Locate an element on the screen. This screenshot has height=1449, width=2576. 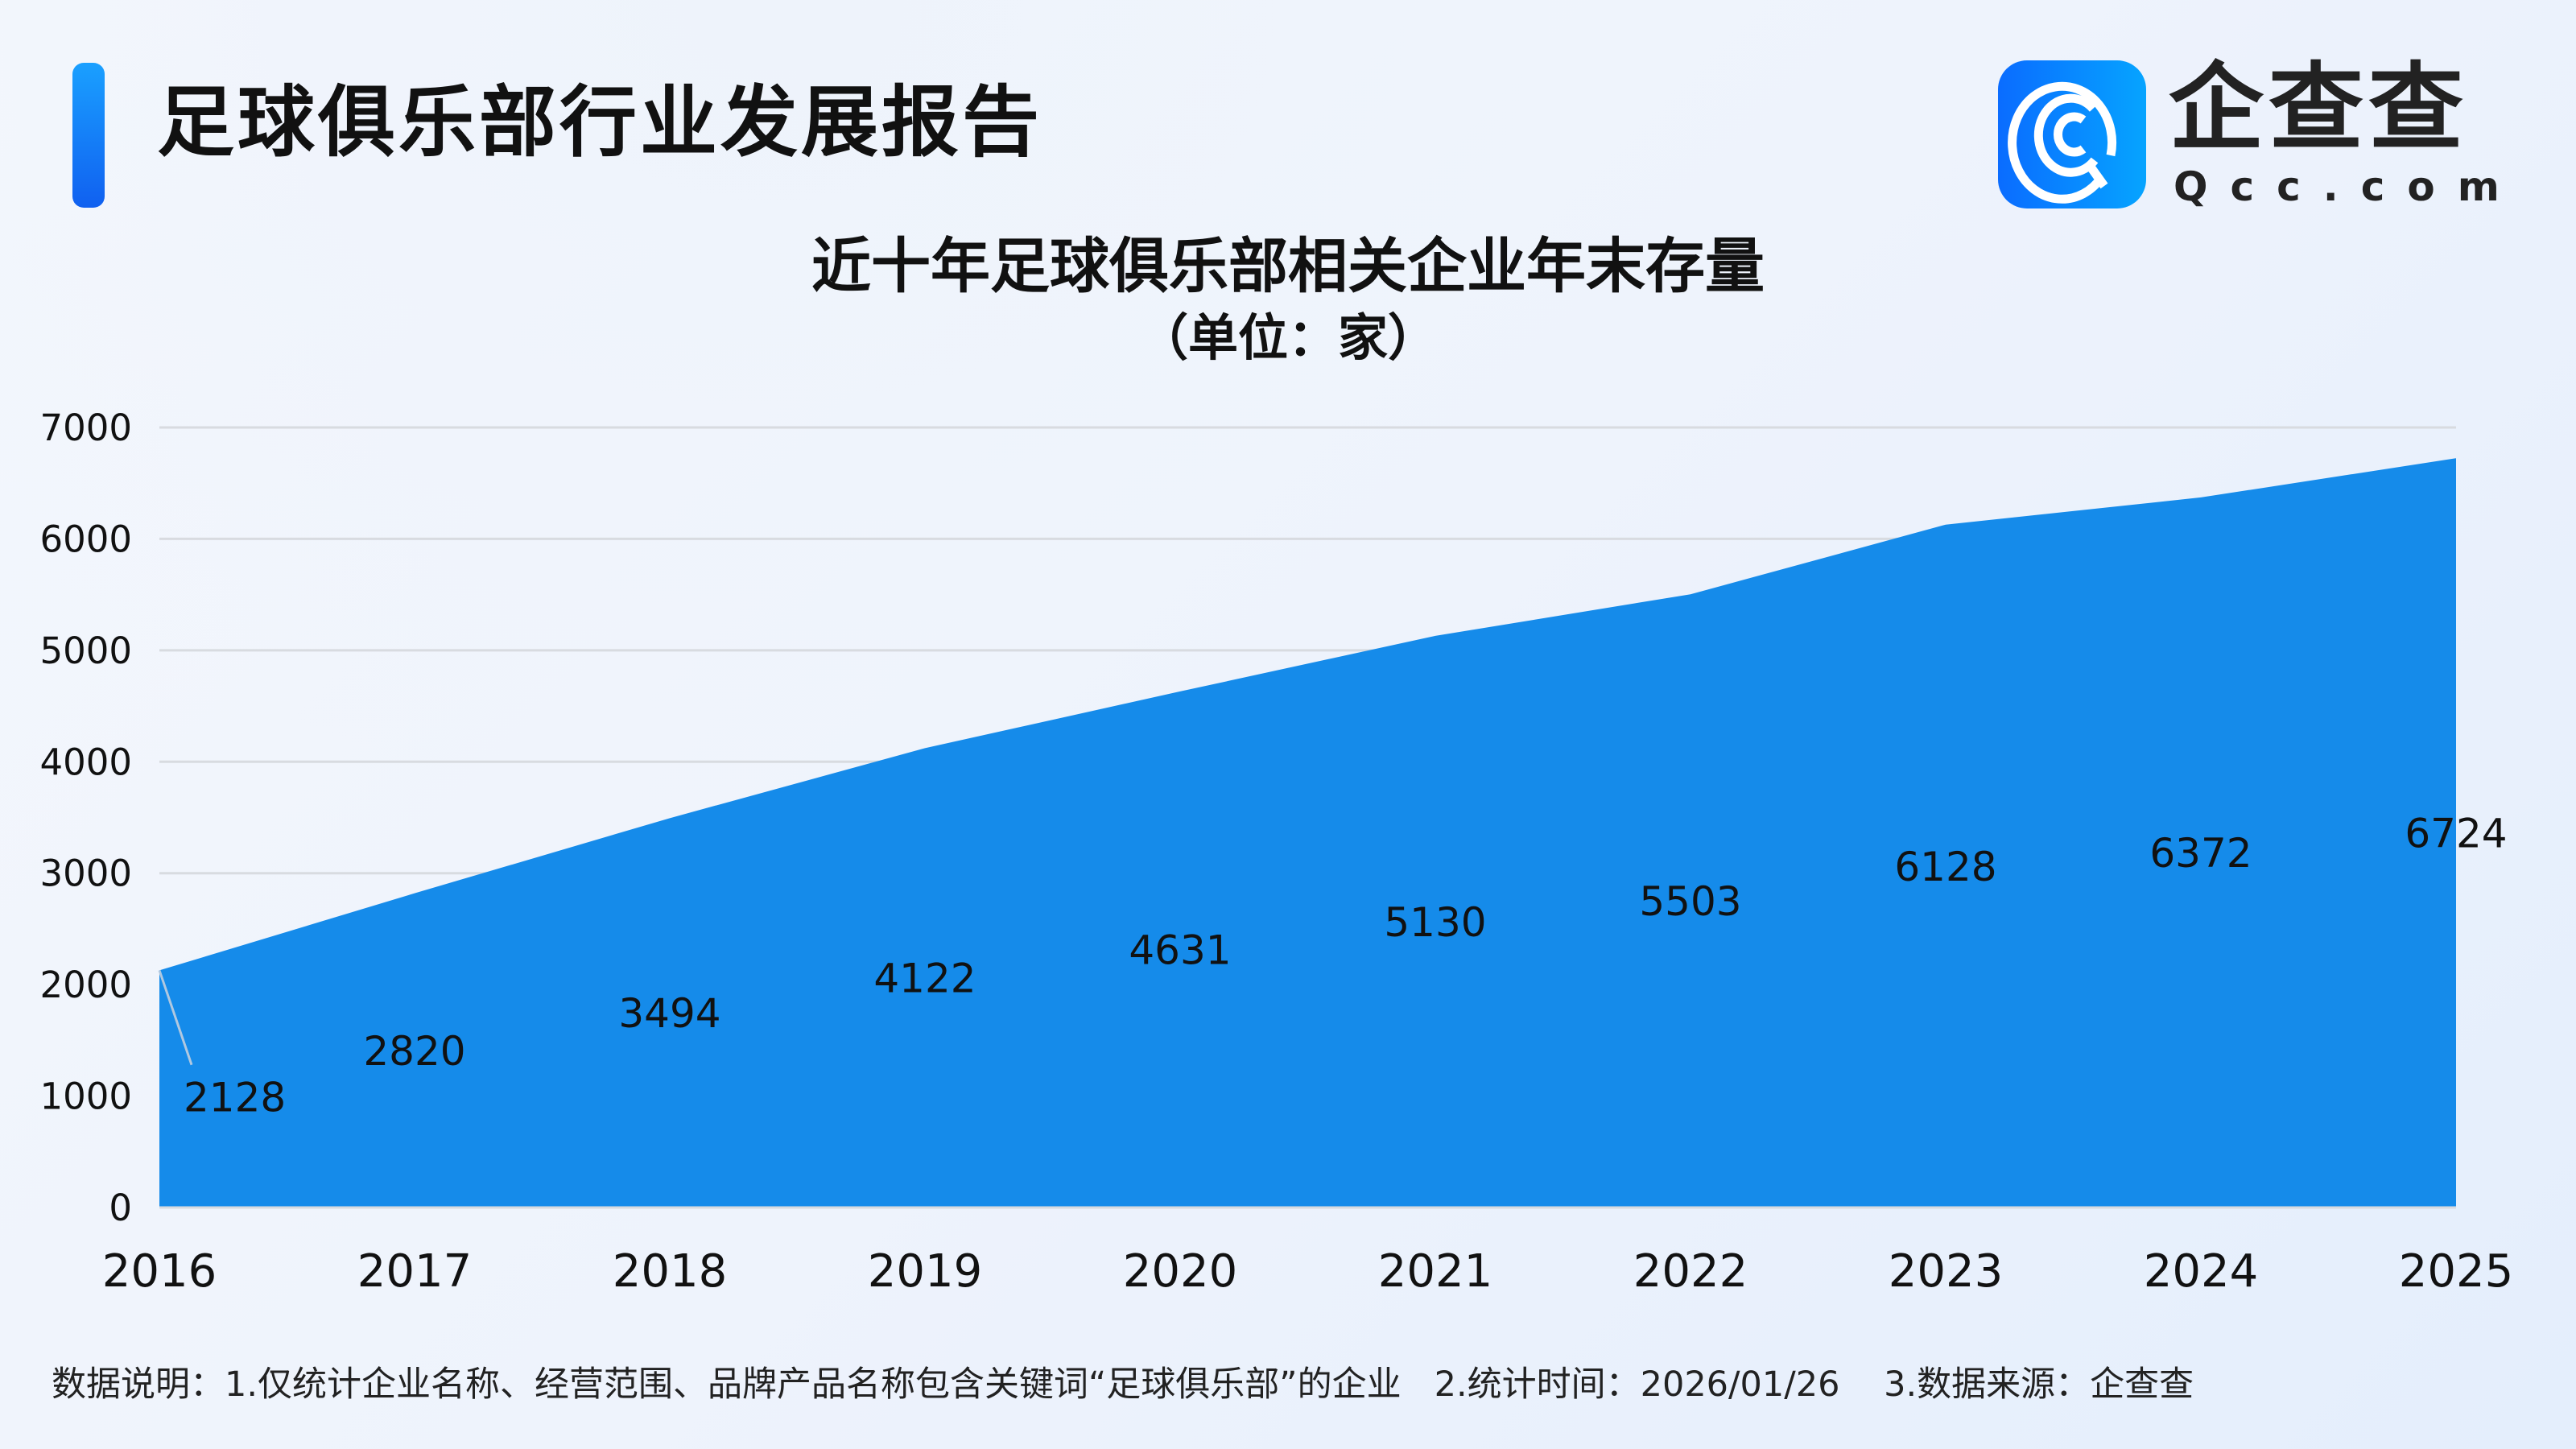
data-label: 5130 is located at coordinates (1435, 923).